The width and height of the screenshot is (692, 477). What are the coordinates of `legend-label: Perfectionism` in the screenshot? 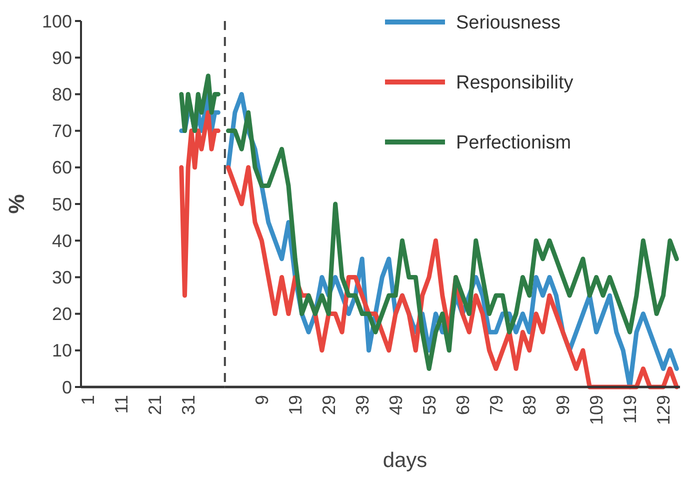 It's located at (514, 143).